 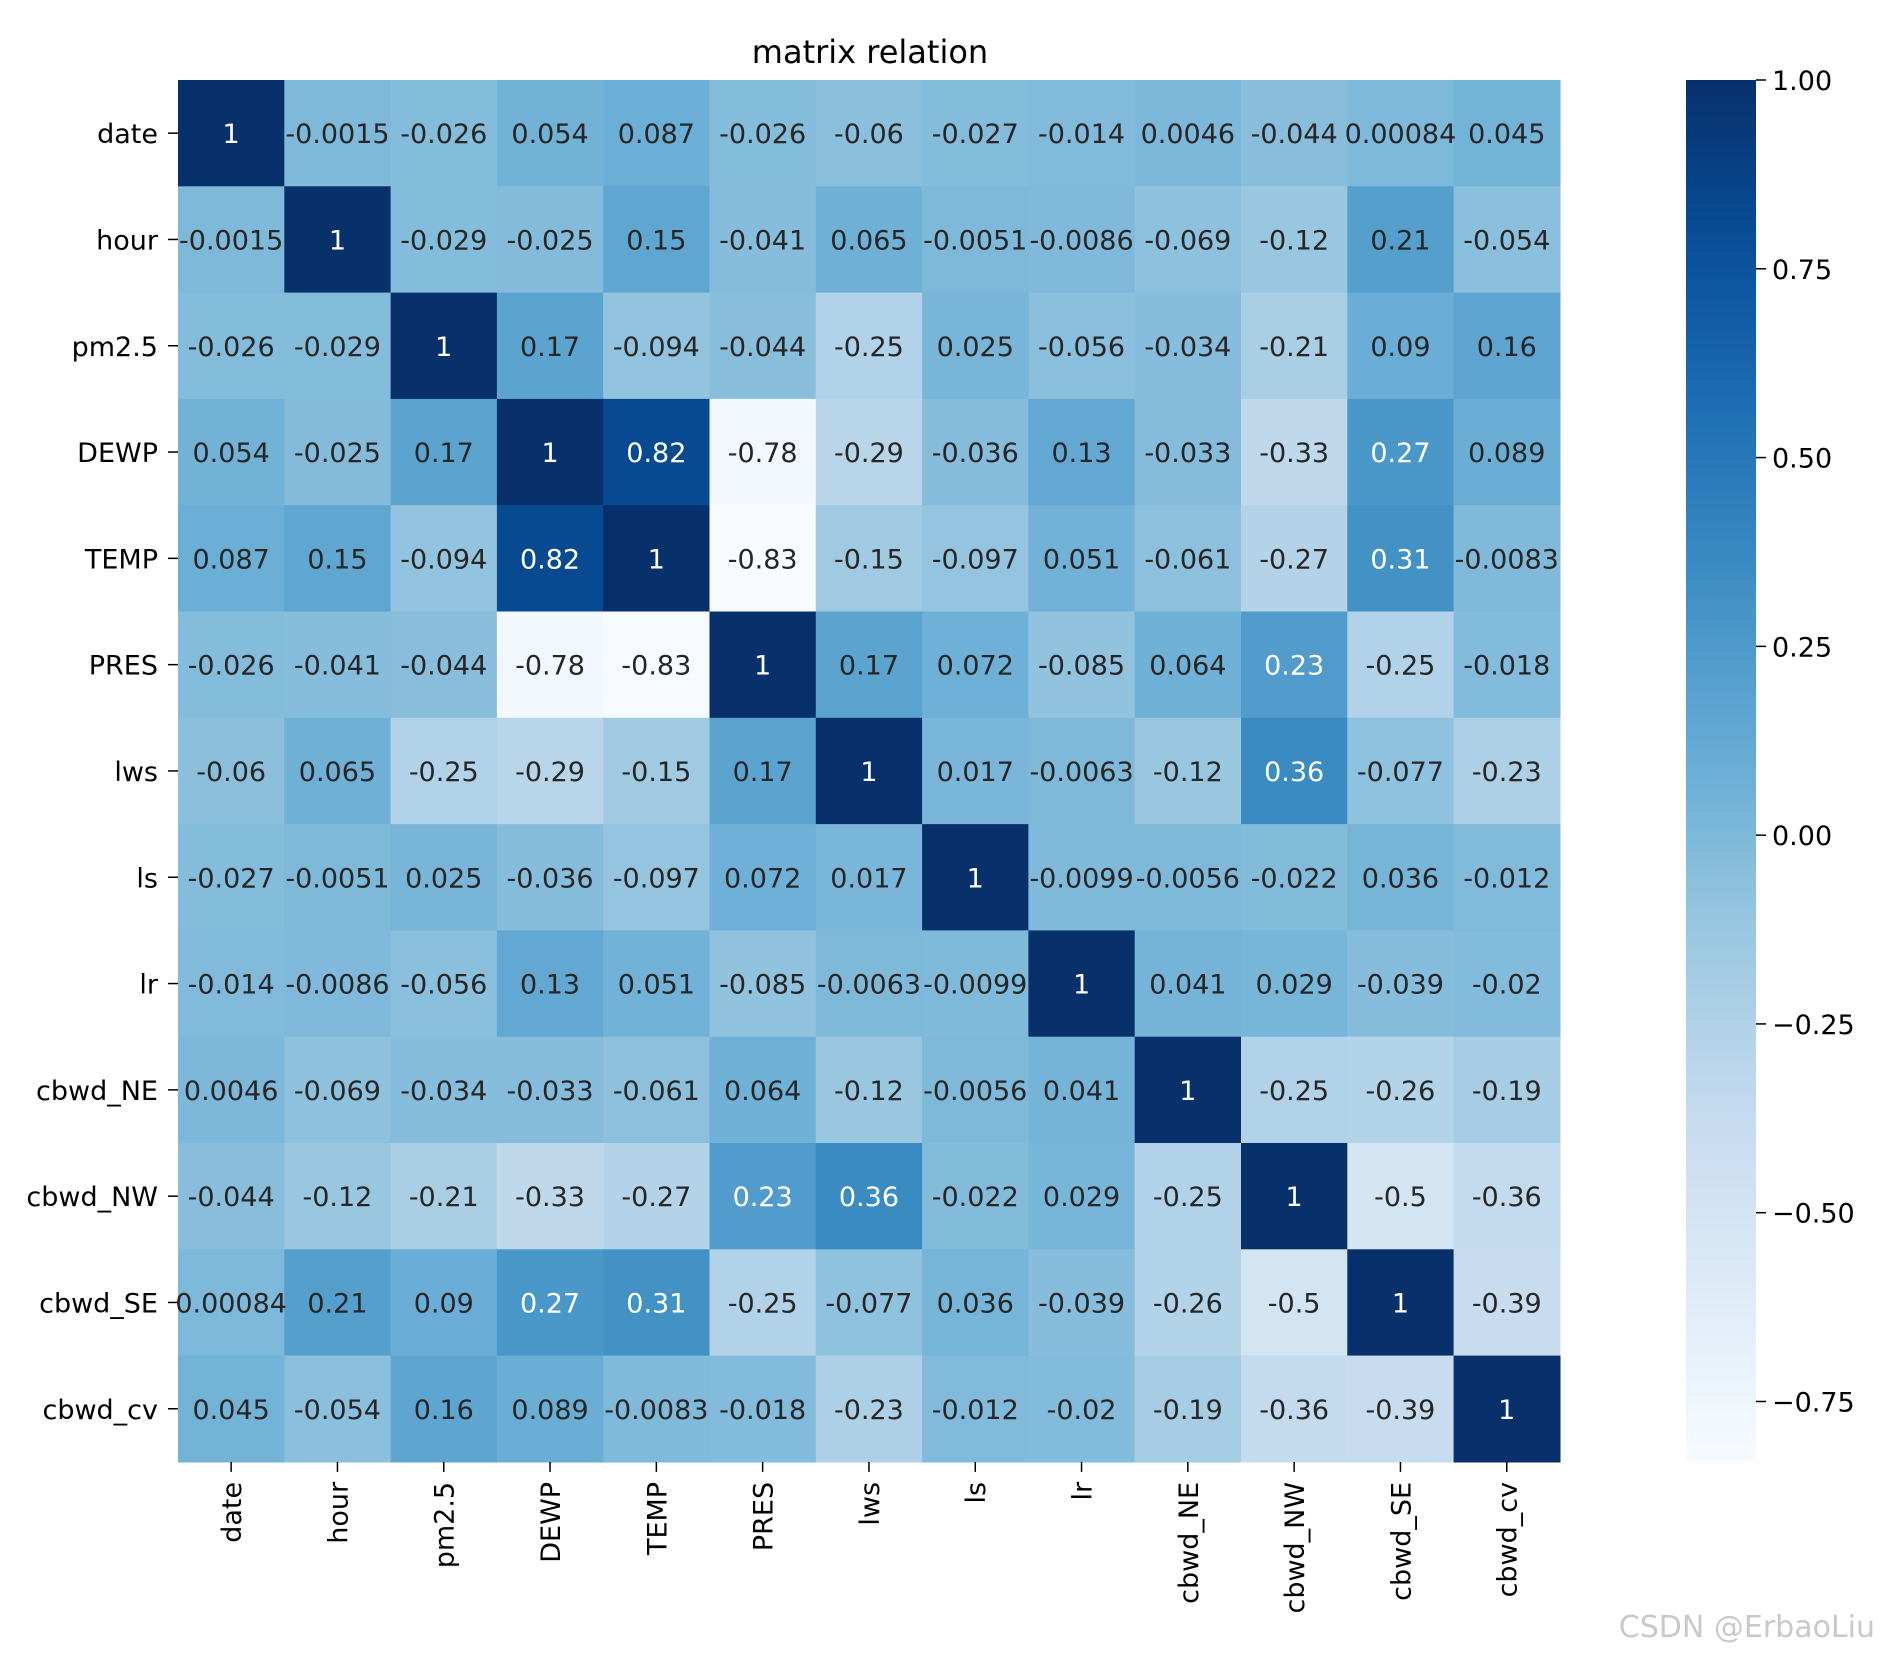 What do you see at coordinates (975, 1091) in the screenshot?
I see `cell-value-label: -0.0056` at bounding box center [975, 1091].